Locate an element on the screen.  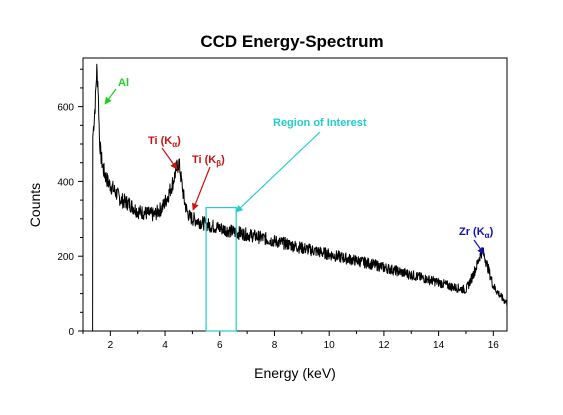
x-tick-label: 2 is located at coordinates (111, 345).